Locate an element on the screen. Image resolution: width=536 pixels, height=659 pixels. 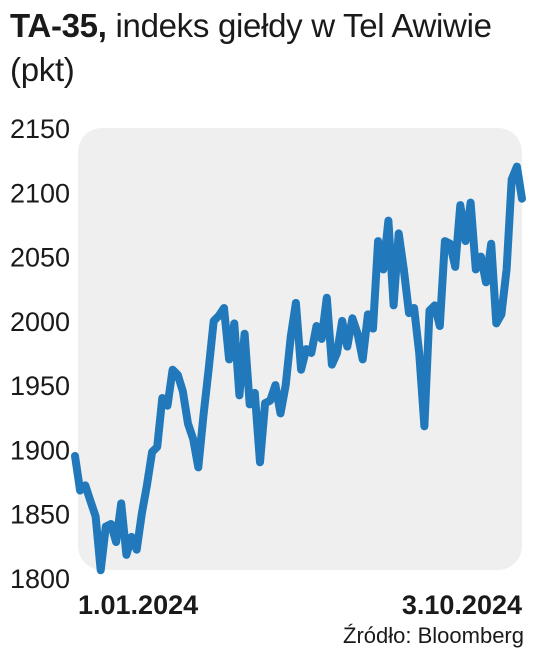
y-tick-label: 1950 is located at coordinates (40, 386).